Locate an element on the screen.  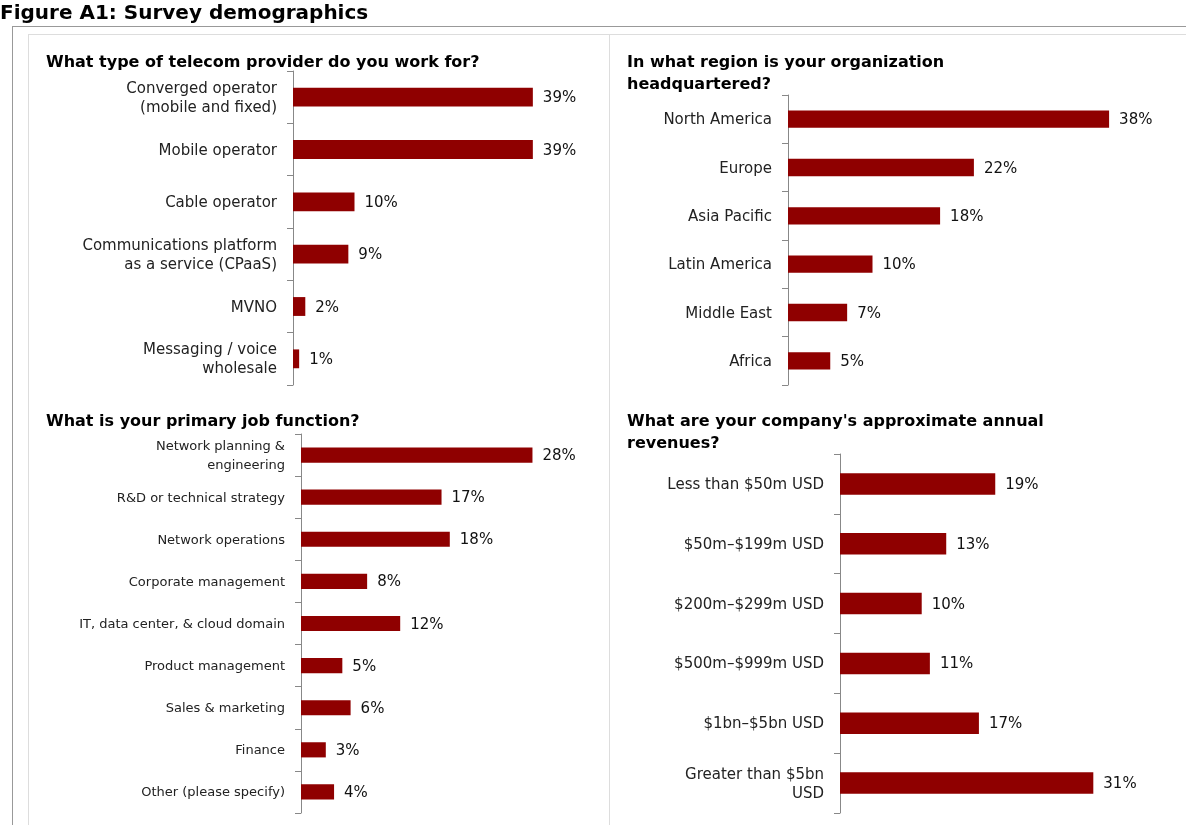
data-label: 6% is located at coordinates (372, 707).